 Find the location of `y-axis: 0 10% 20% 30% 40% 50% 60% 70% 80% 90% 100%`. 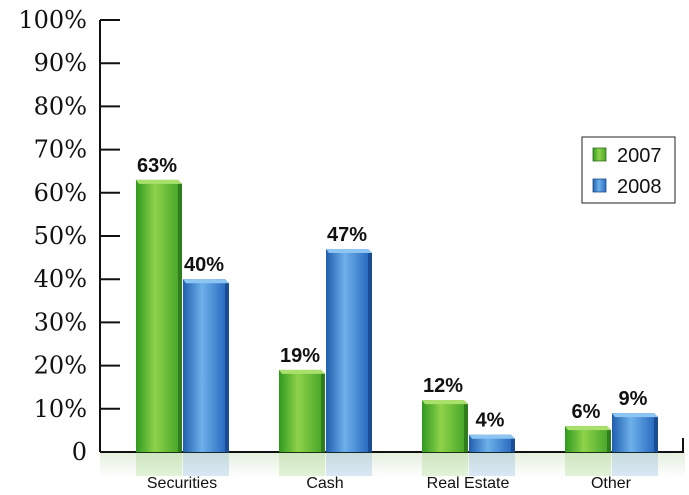

y-axis: 0 10% 20% 30% 40% 50% 60% 70% 80% 90% 100% is located at coordinates (69, 236).